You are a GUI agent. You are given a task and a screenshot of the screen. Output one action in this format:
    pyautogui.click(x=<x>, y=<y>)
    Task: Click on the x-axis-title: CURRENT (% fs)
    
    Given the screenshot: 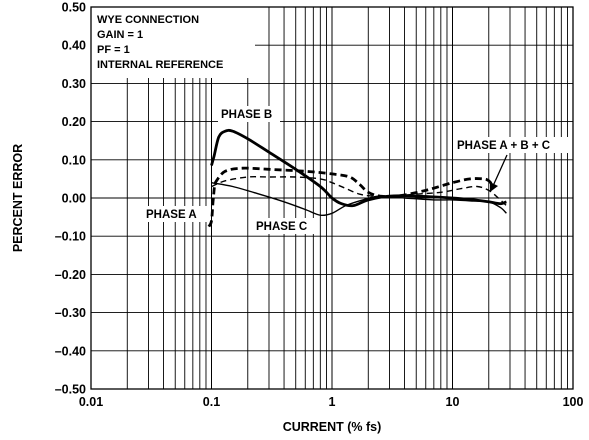 What is the action you would take?
    pyautogui.click(x=332, y=427)
    